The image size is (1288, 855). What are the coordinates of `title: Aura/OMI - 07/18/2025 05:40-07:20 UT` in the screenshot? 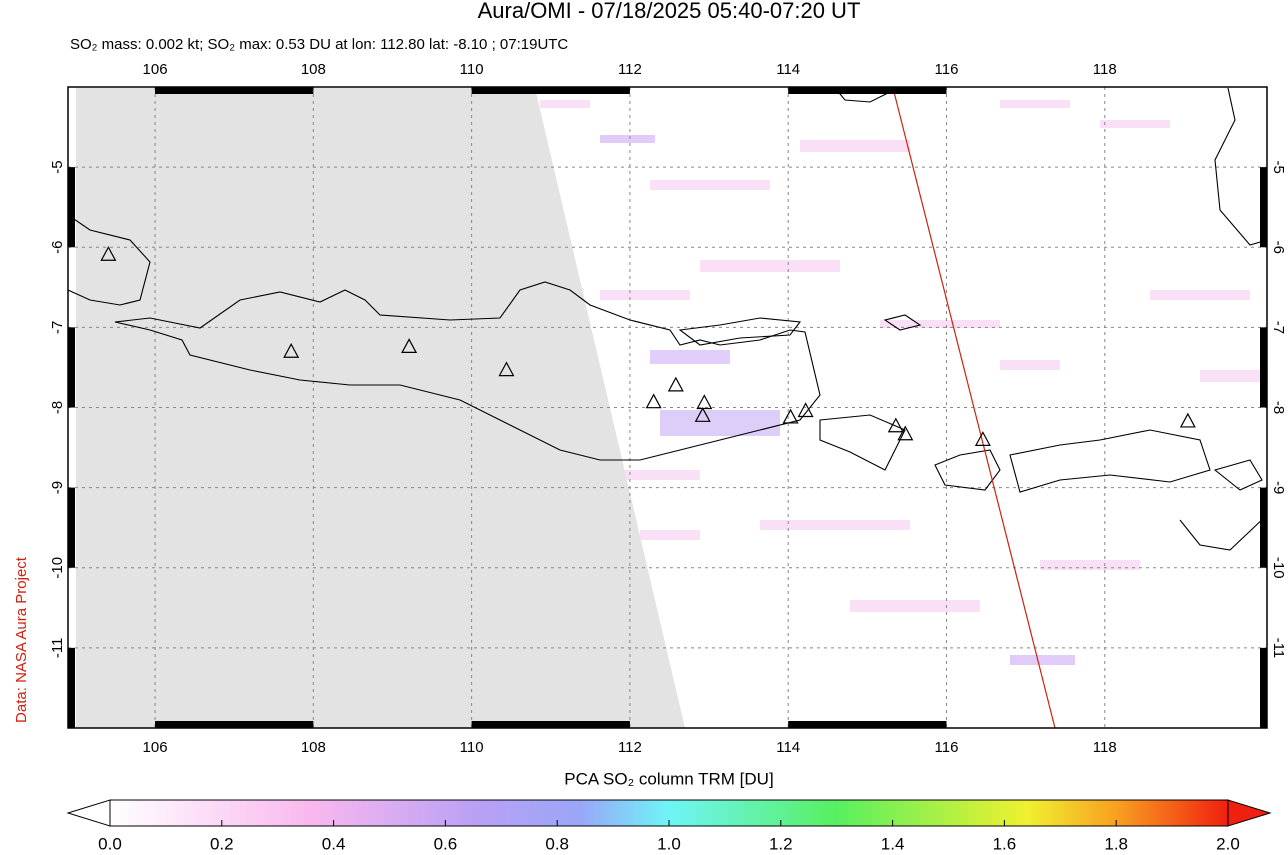 It's located at (669, 11).